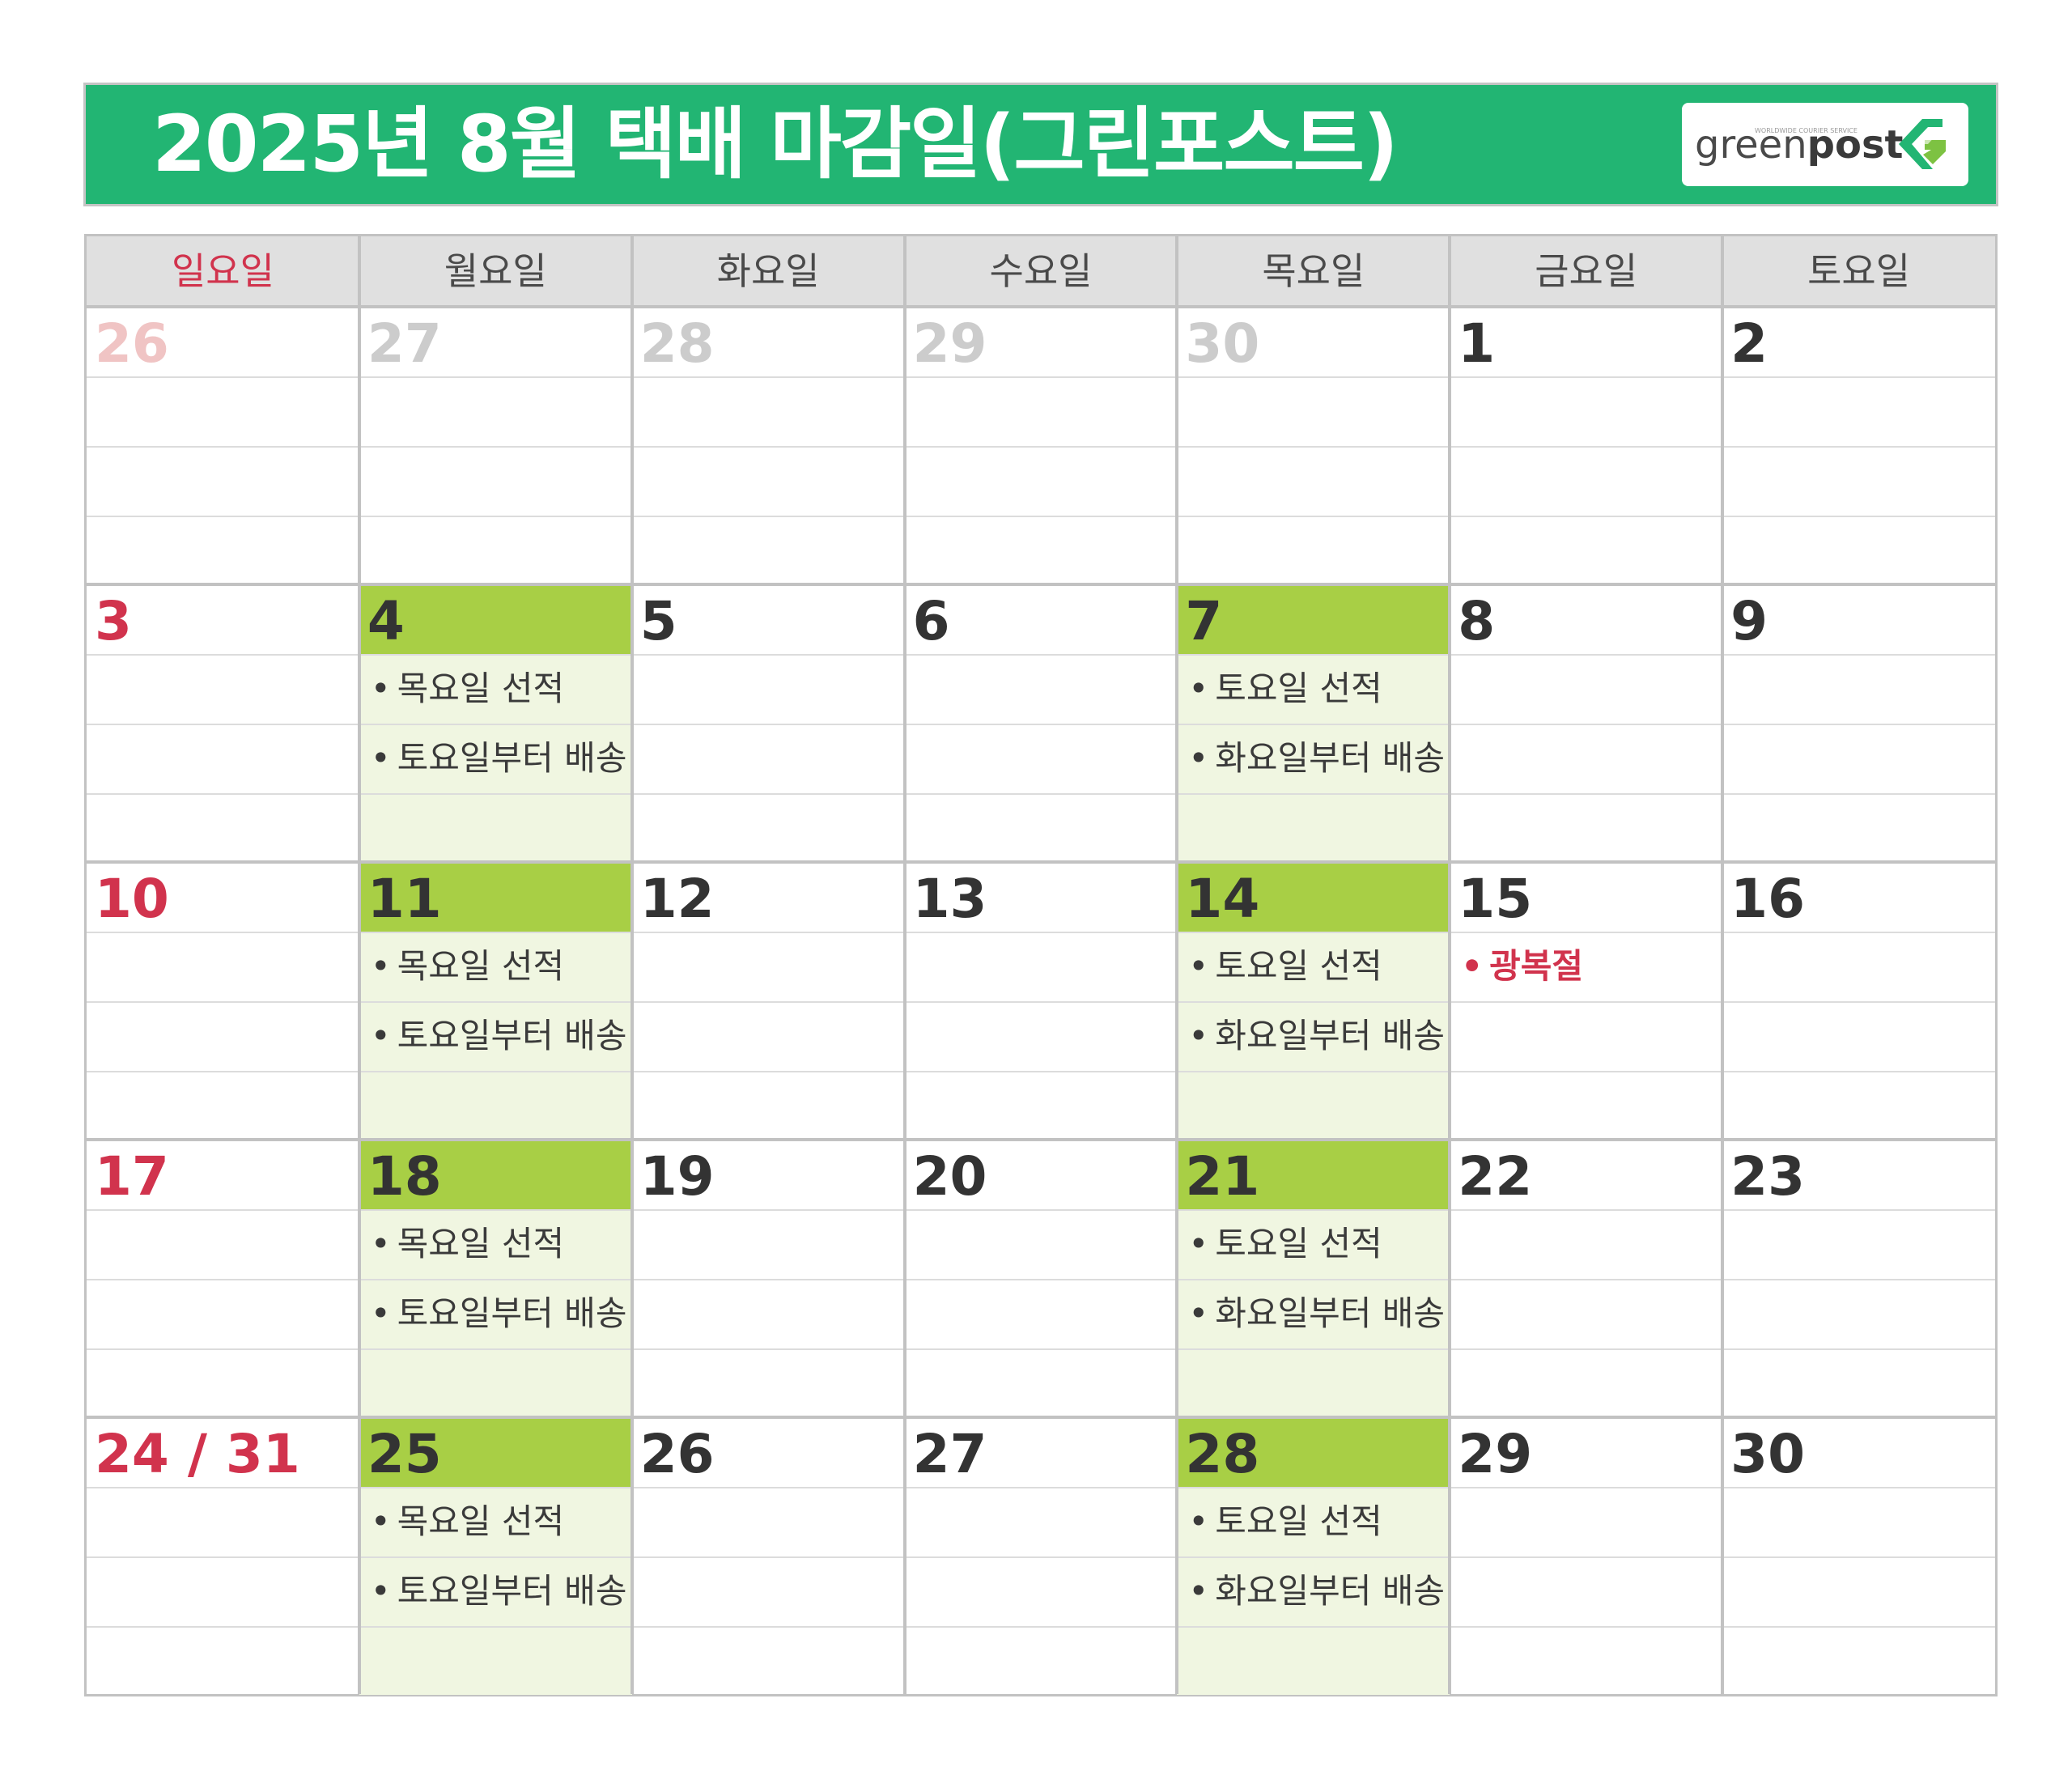  Describe the element at coordinates (677, 343) in the screenshot. I see `date-number: 28` at that location.